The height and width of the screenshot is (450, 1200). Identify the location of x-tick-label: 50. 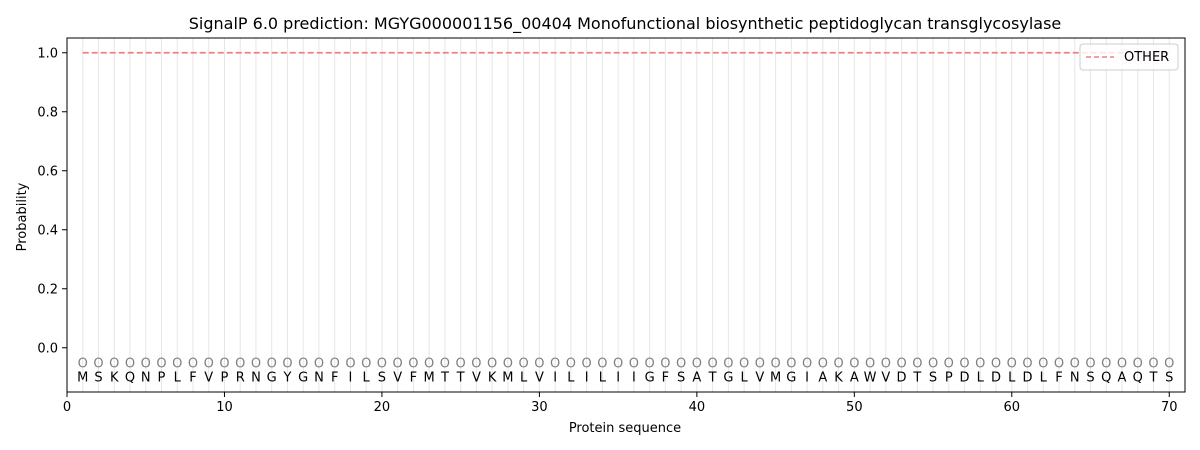
(854, 407).